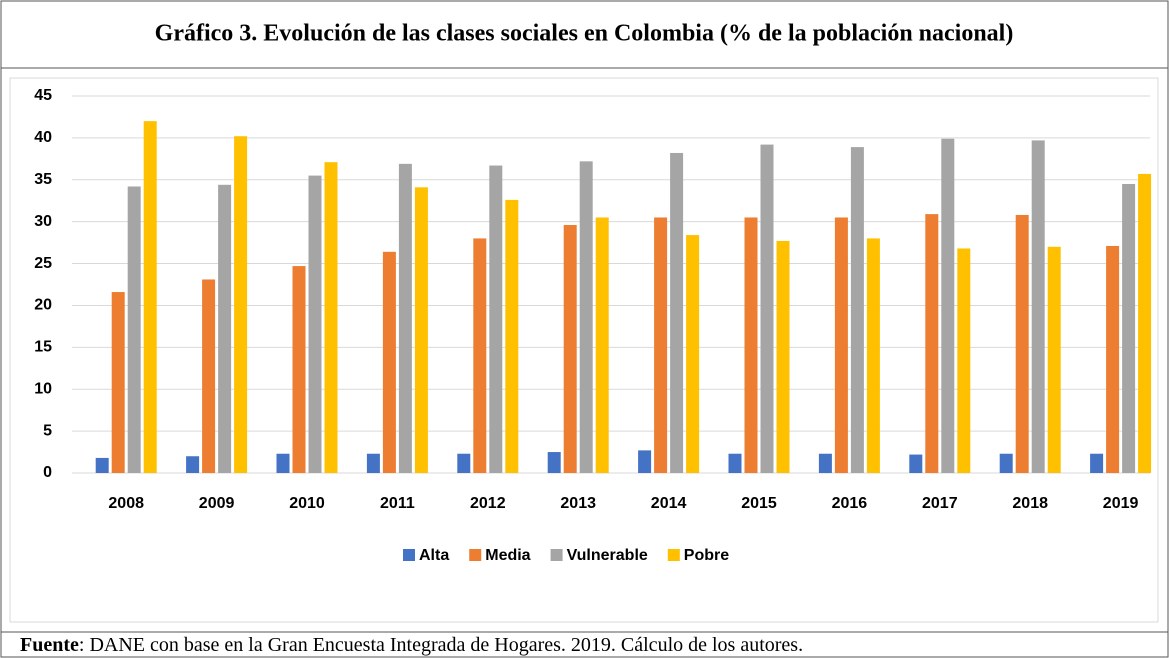 The height and width of the screenshot is (658, 1169). I want to click on x-tick-label: 2014, so click(669, 503).